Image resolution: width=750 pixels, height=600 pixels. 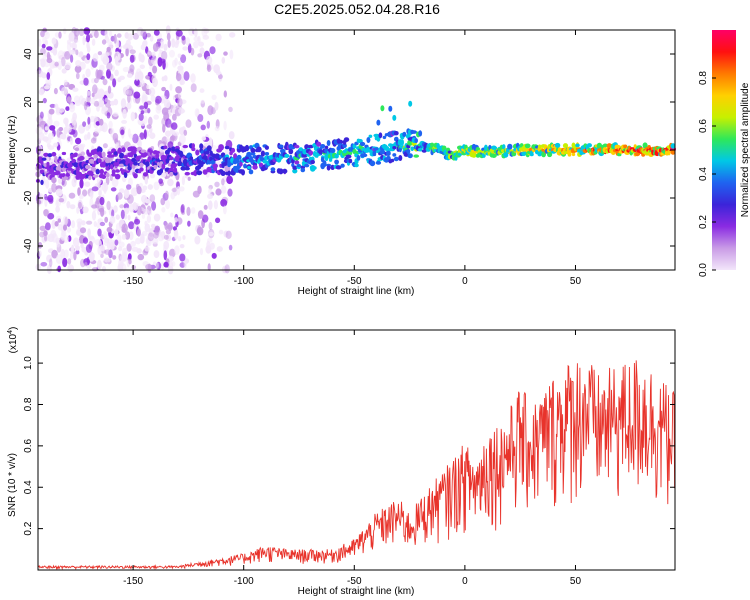 I want to click on y-tick-label: 0.6, so click(x=28, y=445).